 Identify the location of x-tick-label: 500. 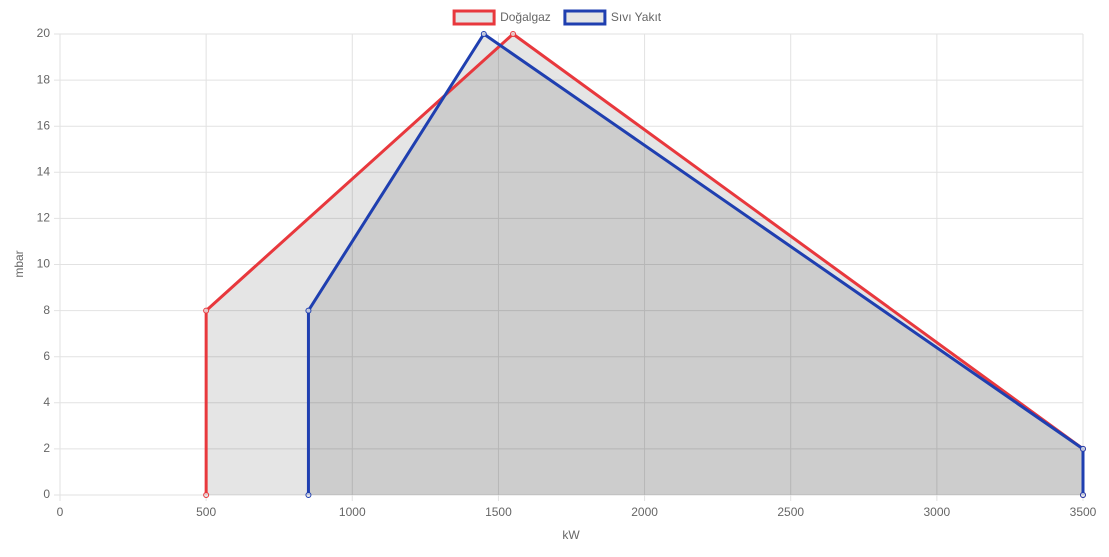
(206, 512).